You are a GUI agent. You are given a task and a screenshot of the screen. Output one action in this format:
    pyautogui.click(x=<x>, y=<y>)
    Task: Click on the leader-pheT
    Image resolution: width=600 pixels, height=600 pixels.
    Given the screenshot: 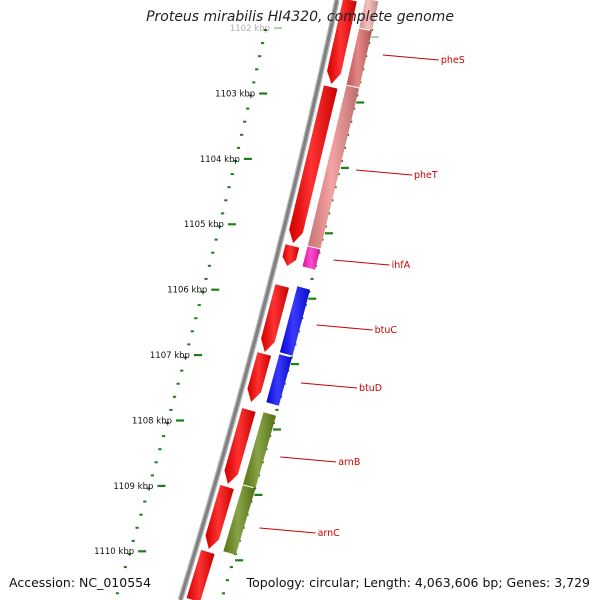 What is the action you would take?
    pyautogui.click(x=384, y=172)
    